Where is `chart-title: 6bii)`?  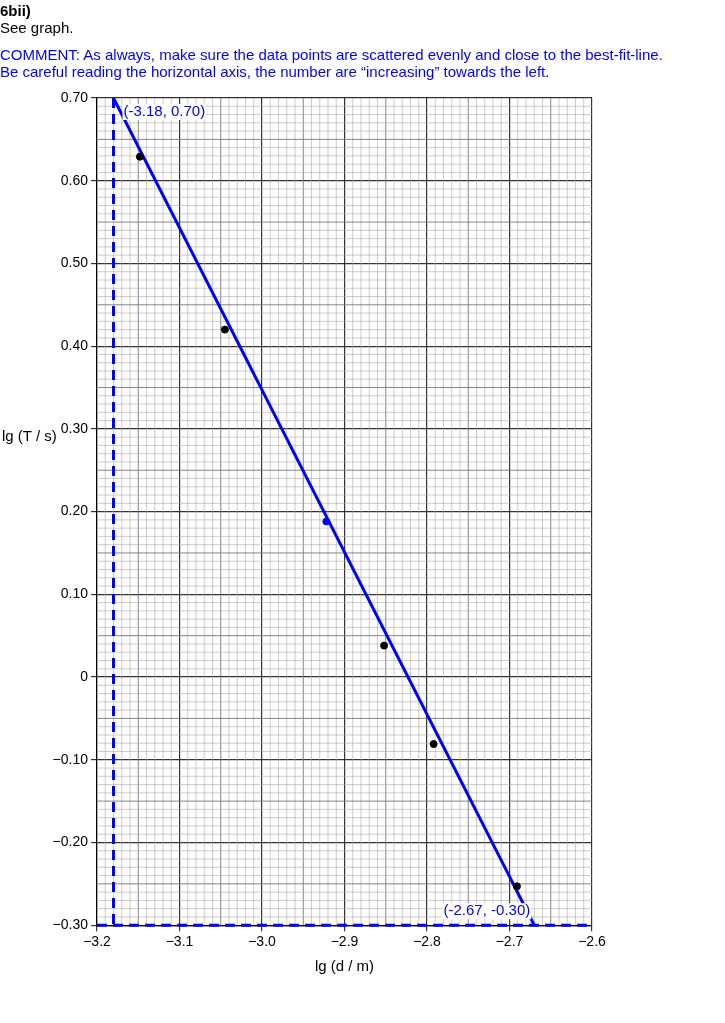 chart-title: 6bii) is located at coordinates (16, 10).